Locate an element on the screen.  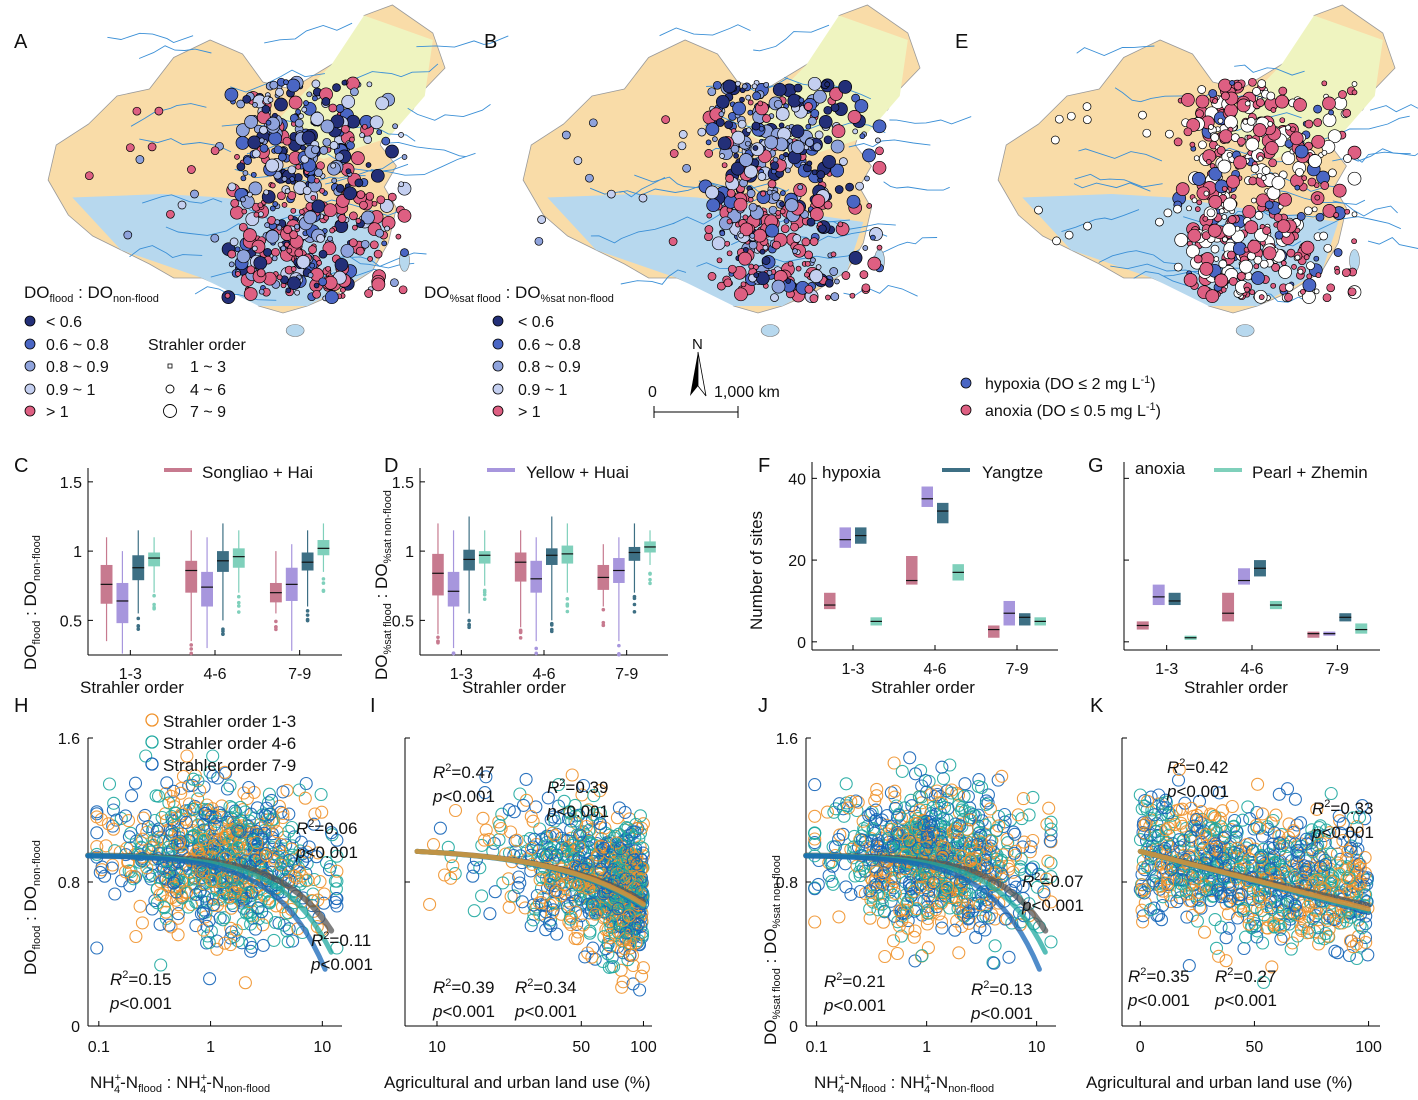
y-tick-label: 1.5 is located at coordinates (71, 483).